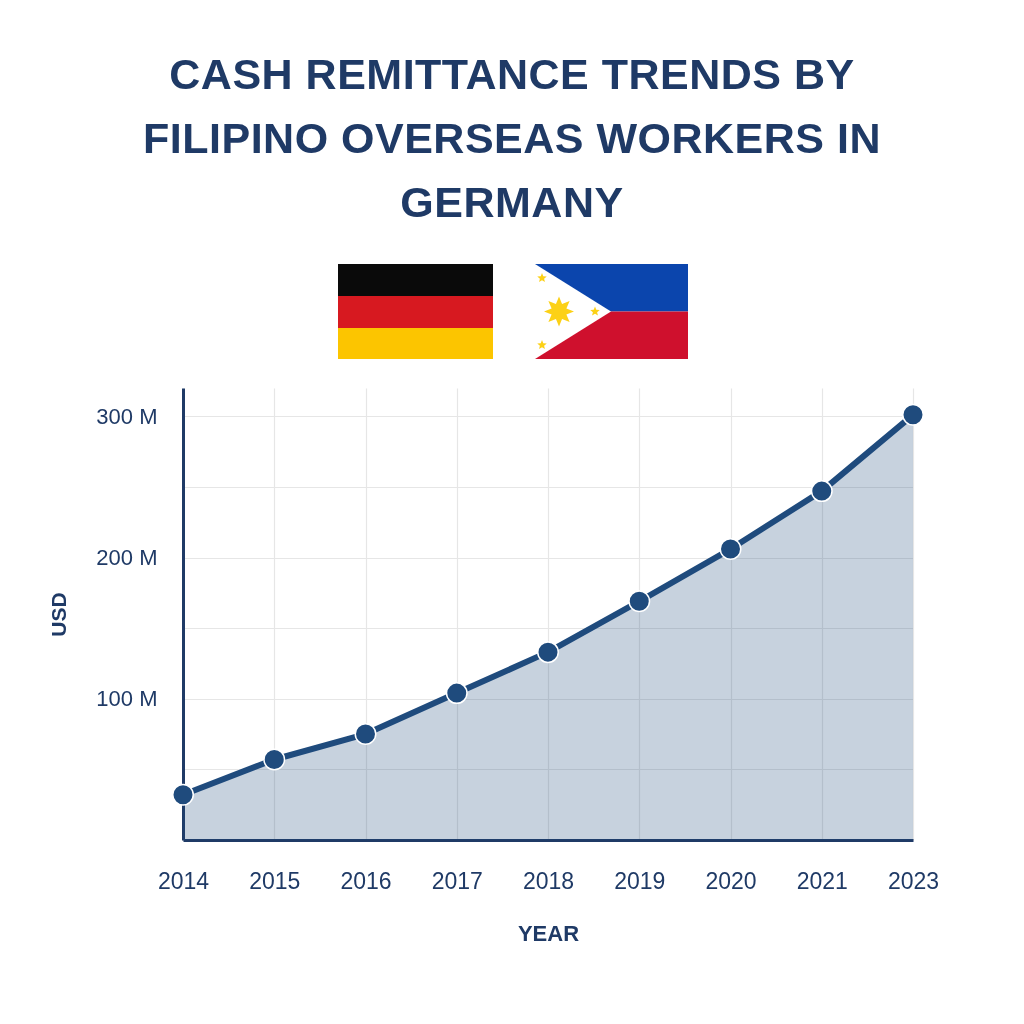 The width and height of the screenshot is (1024, 1024). Describe the element at coordinates (512, 138) in the screenshot. I see `chart-title: CASH REMITTANCE TRENDS BY FILIPINO OVERSEAS WORKERS IN GERMANY` at that location.